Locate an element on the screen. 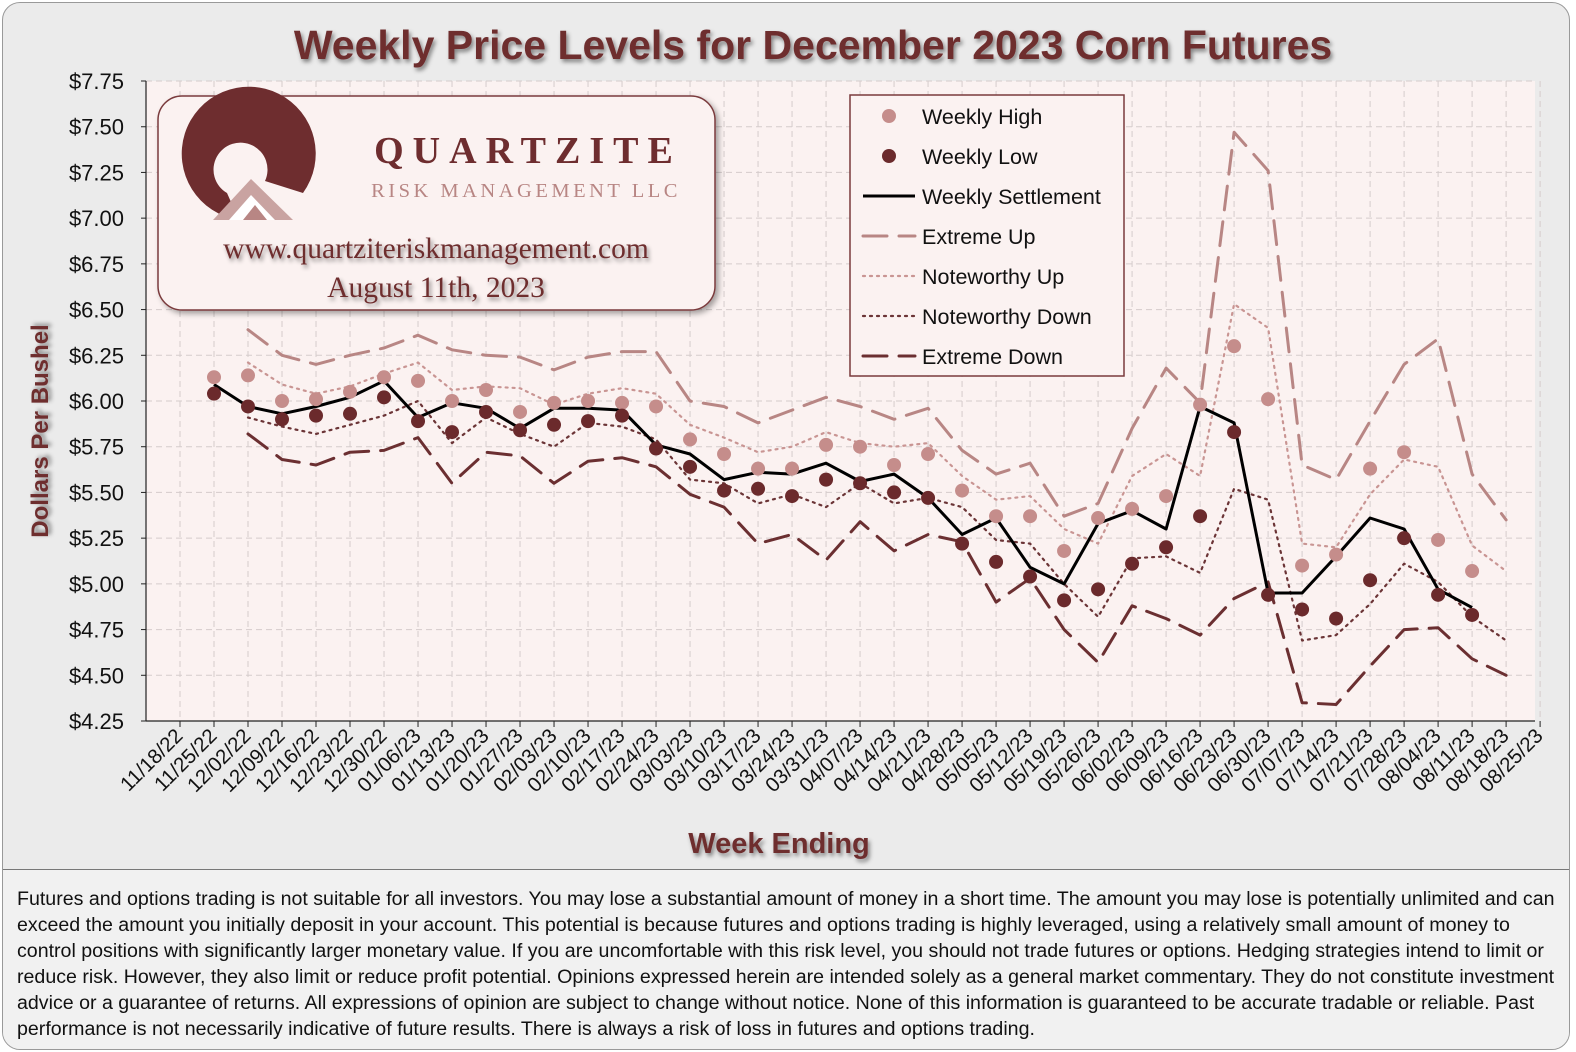 The height and width of the screenshot is (1052, 1576). logo-url: www.quartziteriskmanagement.com is located at coordinates (436, 249).